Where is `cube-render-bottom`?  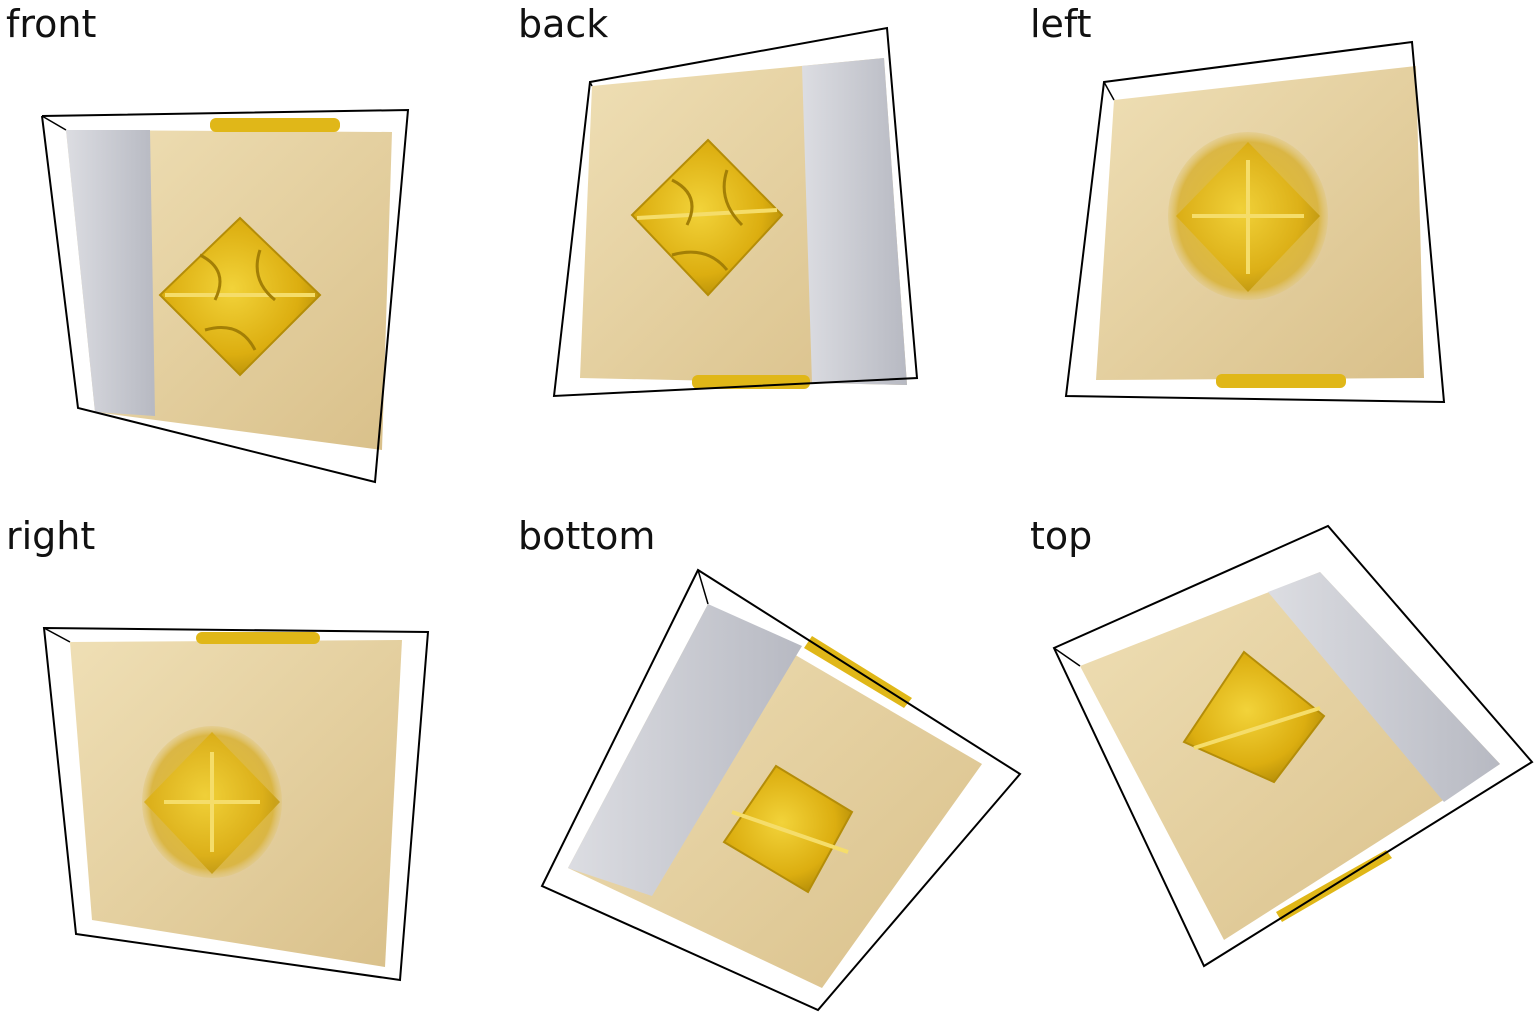
cube-render-bottom is located at coordinates (781, 790).